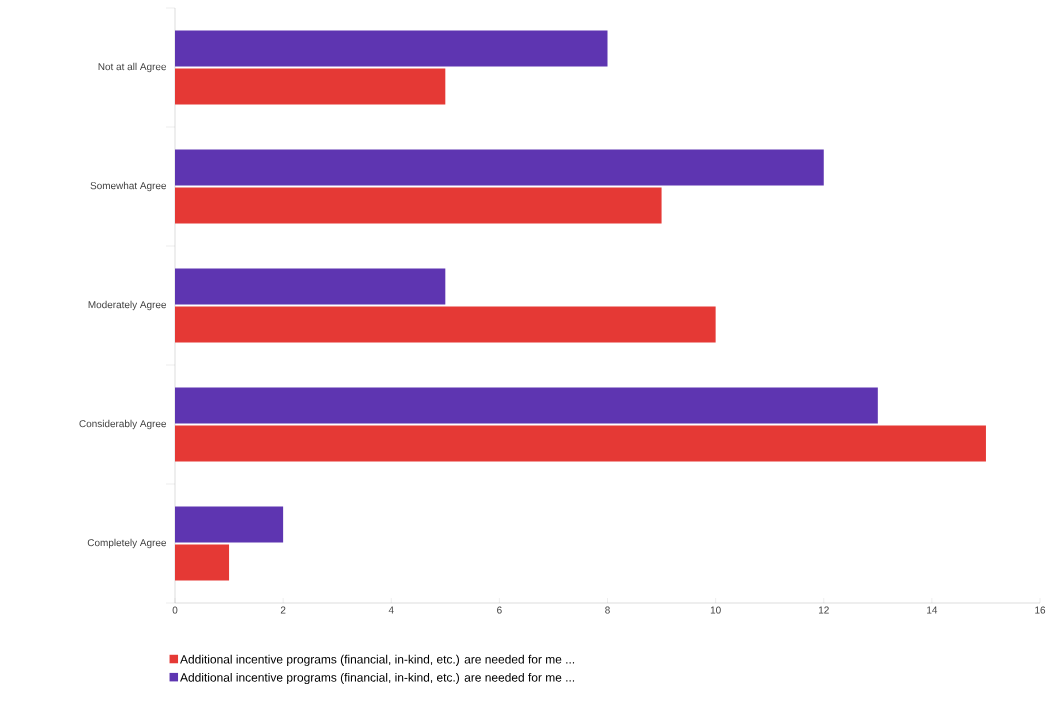 This screenshot has height=707, width=1057. What do you see at coordinates (132, 67) in the screenshot?
I see `y-tick-label: Not at all Agree` at bounding box center [132, 67].